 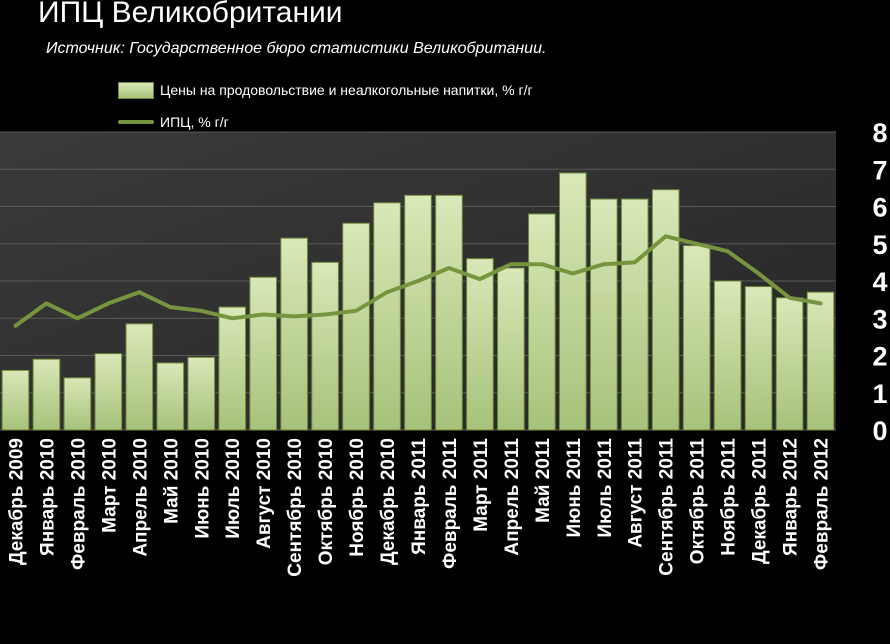 I want to click on xtick-label: Июнь 2011, so click(x=574, y=488).